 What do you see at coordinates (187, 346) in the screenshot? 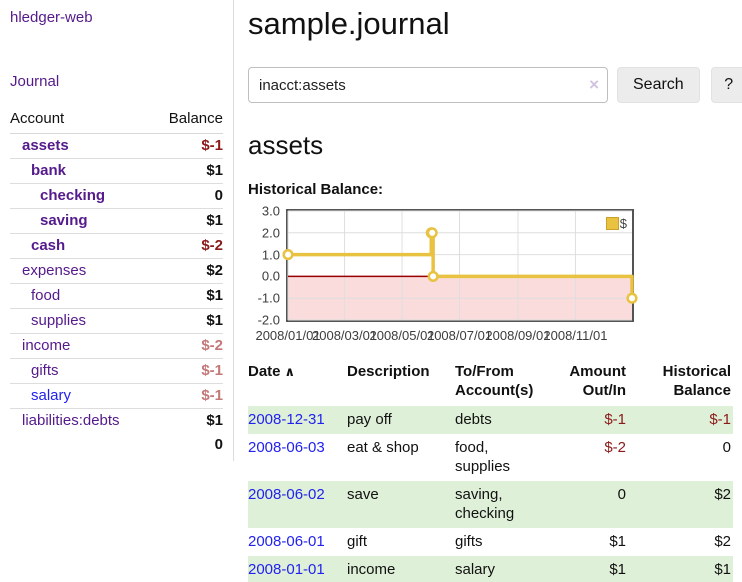
I see `account-balance: $-2` at bounding box center [187, 346].